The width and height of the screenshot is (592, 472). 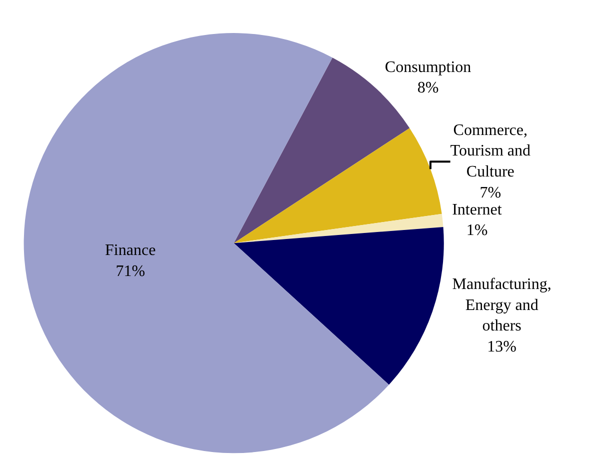 What do you see at coordinates (502, 305) in the screenshot?
I see `slice-label: Manufacturing, Energy and others` at bounding box center [502, 305].